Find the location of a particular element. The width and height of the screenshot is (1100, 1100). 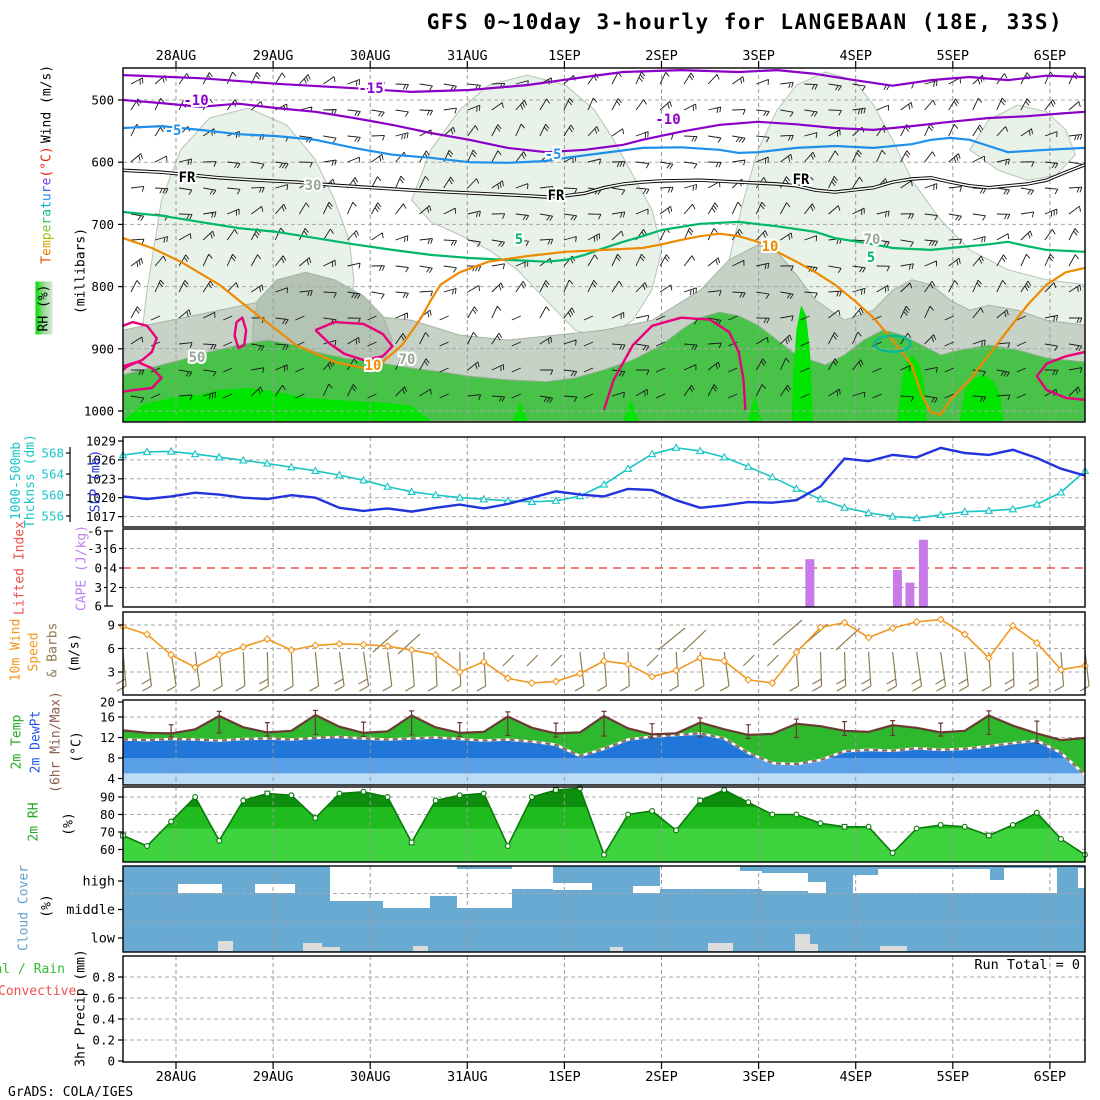

rh-shading-rh-light is located at coordinates (1022, 142).